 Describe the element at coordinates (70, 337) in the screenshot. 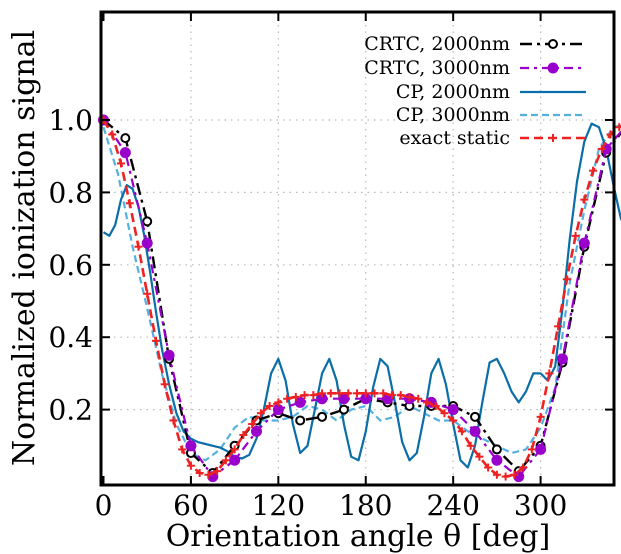

I see `y-tick-label: 0.4` at that location.